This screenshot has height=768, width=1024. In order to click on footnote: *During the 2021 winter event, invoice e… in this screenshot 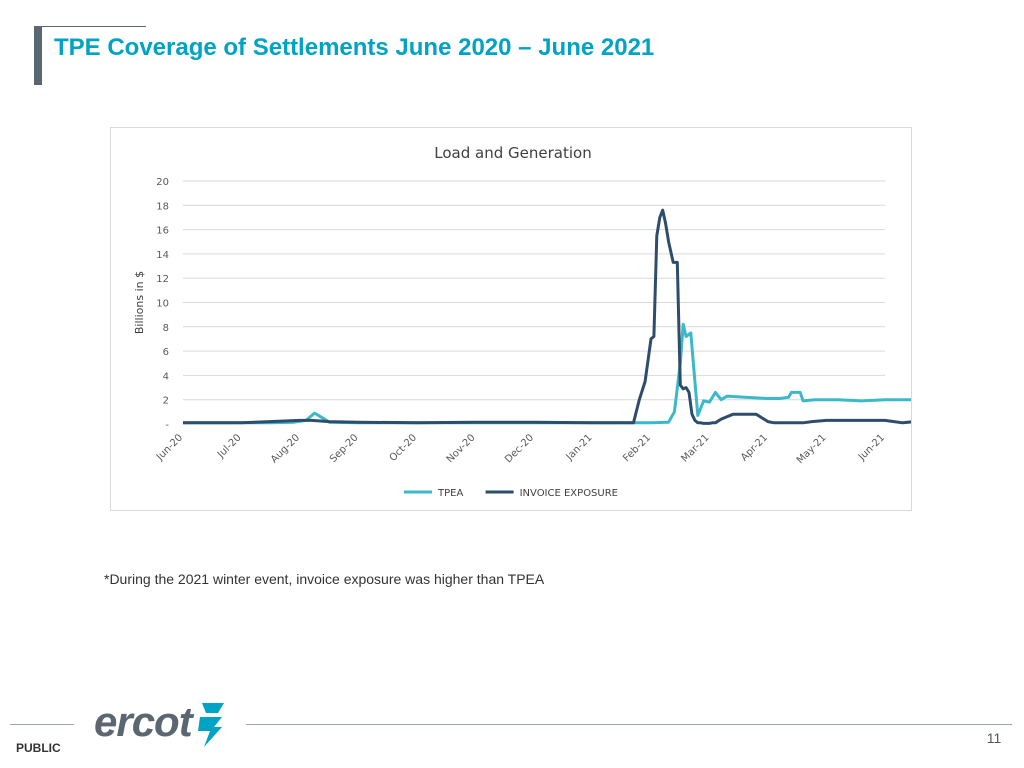, I will do `click(324, 579)`.